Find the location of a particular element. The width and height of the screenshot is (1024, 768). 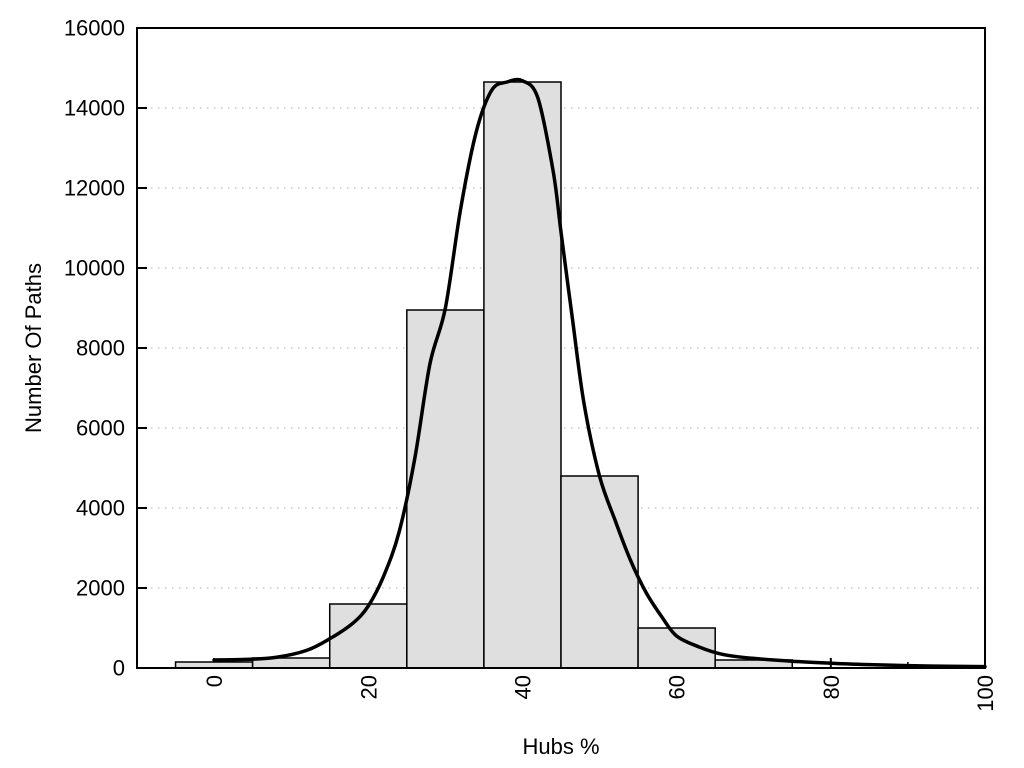

x-tick-label: 0 is located at coordinates (214, 681).